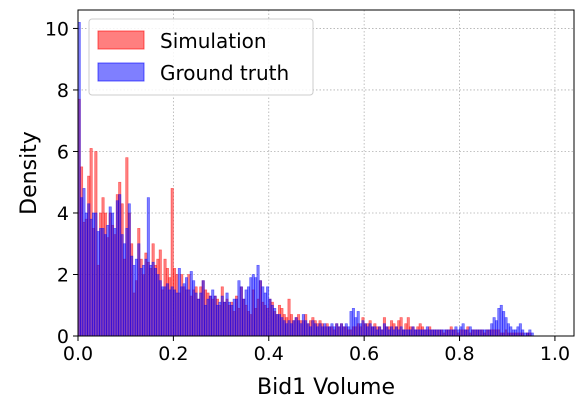 This screenshot has width=583, height=408. What do you see at coordinates (29, 173) in the screenshot?
I see `y-axis-label: Density` at bounding box center [29, 173].